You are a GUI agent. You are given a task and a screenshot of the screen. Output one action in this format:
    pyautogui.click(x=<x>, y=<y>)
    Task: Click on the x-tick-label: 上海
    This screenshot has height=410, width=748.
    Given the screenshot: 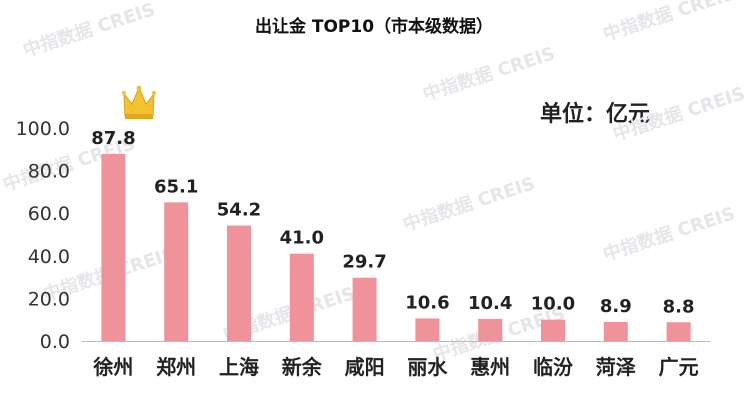 What is the action you would take?
    pyautogui.click(x=239, y=367)
    